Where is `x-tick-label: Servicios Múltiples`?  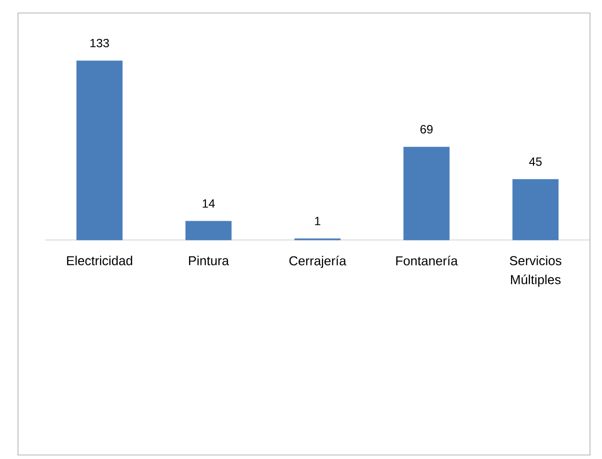 x-tick-label: Servicios Múltiples is located at coordinates (536, 271).